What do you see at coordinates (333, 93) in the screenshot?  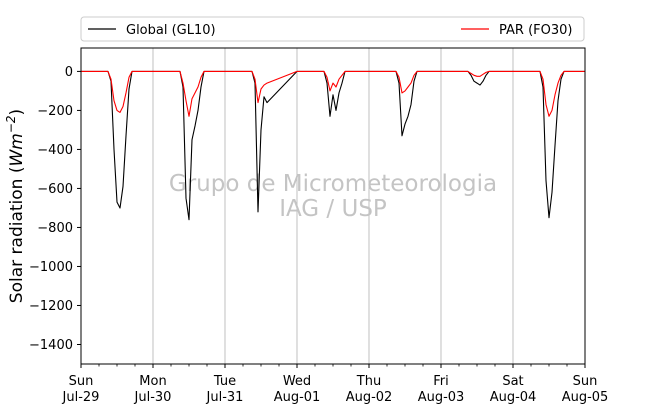 I see `series-line-par` at bounding box center [333, 93].